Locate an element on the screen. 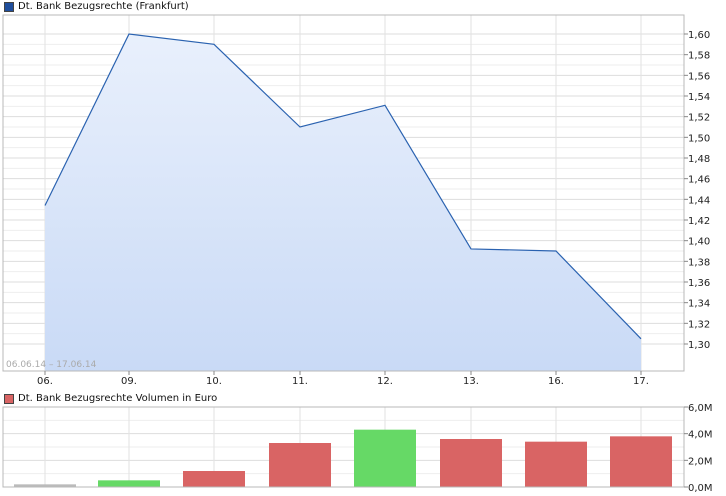 This screenshot has height=496, width=726. price-y-tick-label: 1,58 is located at coordinates (699, 56).